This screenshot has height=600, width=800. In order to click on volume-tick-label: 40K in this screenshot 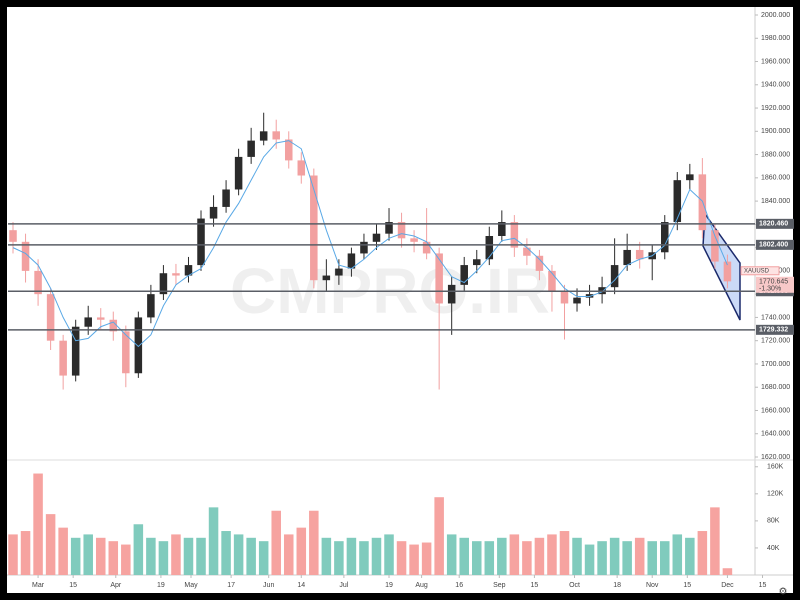, I will do `click(773, 548)`.